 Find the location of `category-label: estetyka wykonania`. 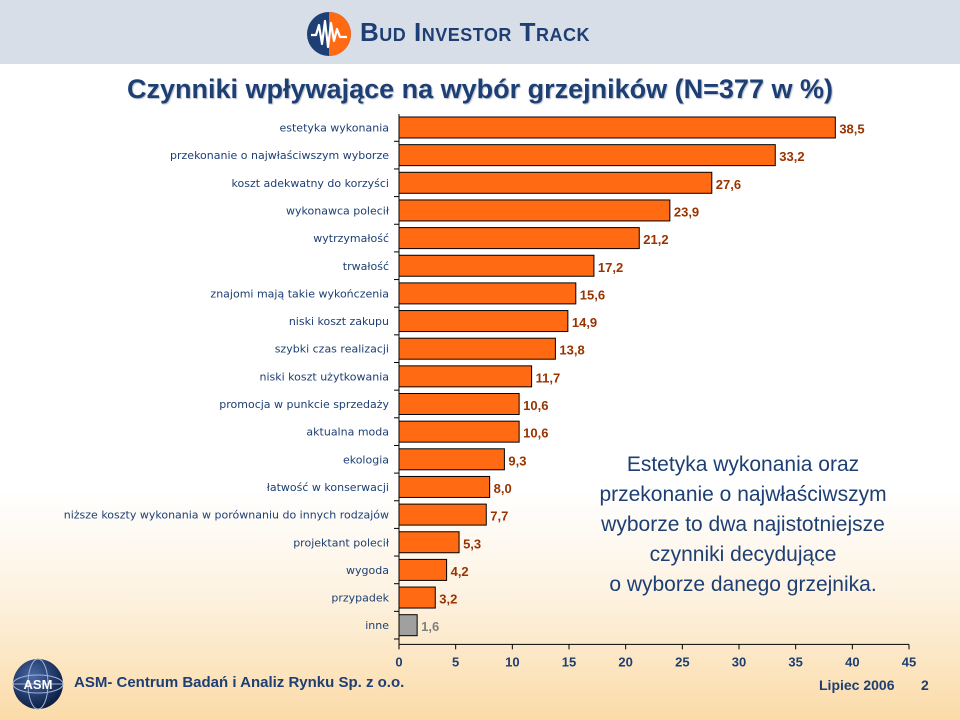

category-label: estetyka wykonania is located at coordinates (334, 128).